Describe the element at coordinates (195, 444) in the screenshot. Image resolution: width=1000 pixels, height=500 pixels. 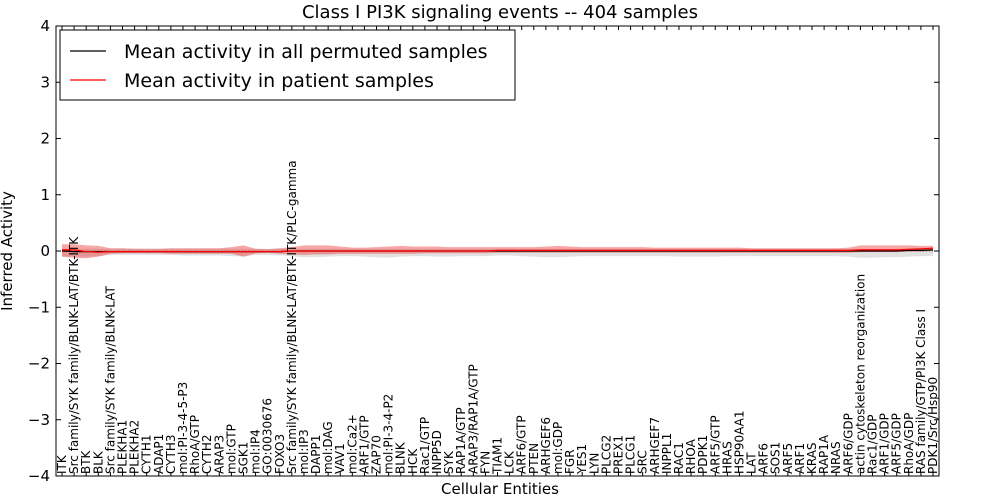
I see `x-tick-label: RhoA/GTP` at that location.